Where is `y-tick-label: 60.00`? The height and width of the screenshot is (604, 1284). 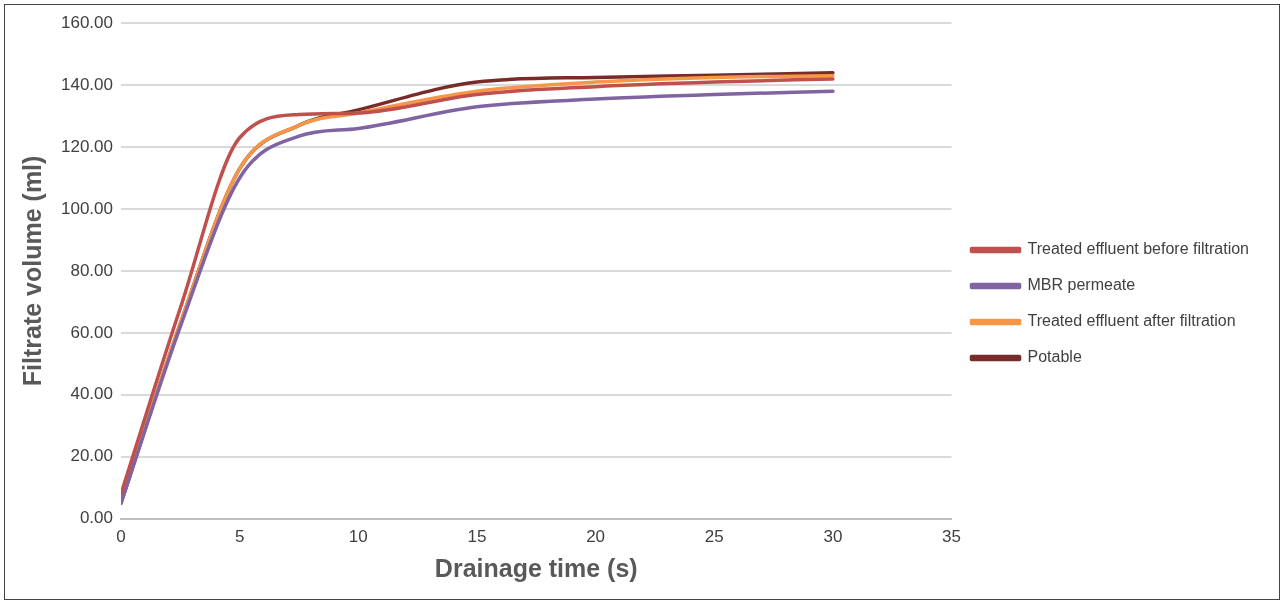
y-tick-label: 60.00 is located at coordinates (91, 332).